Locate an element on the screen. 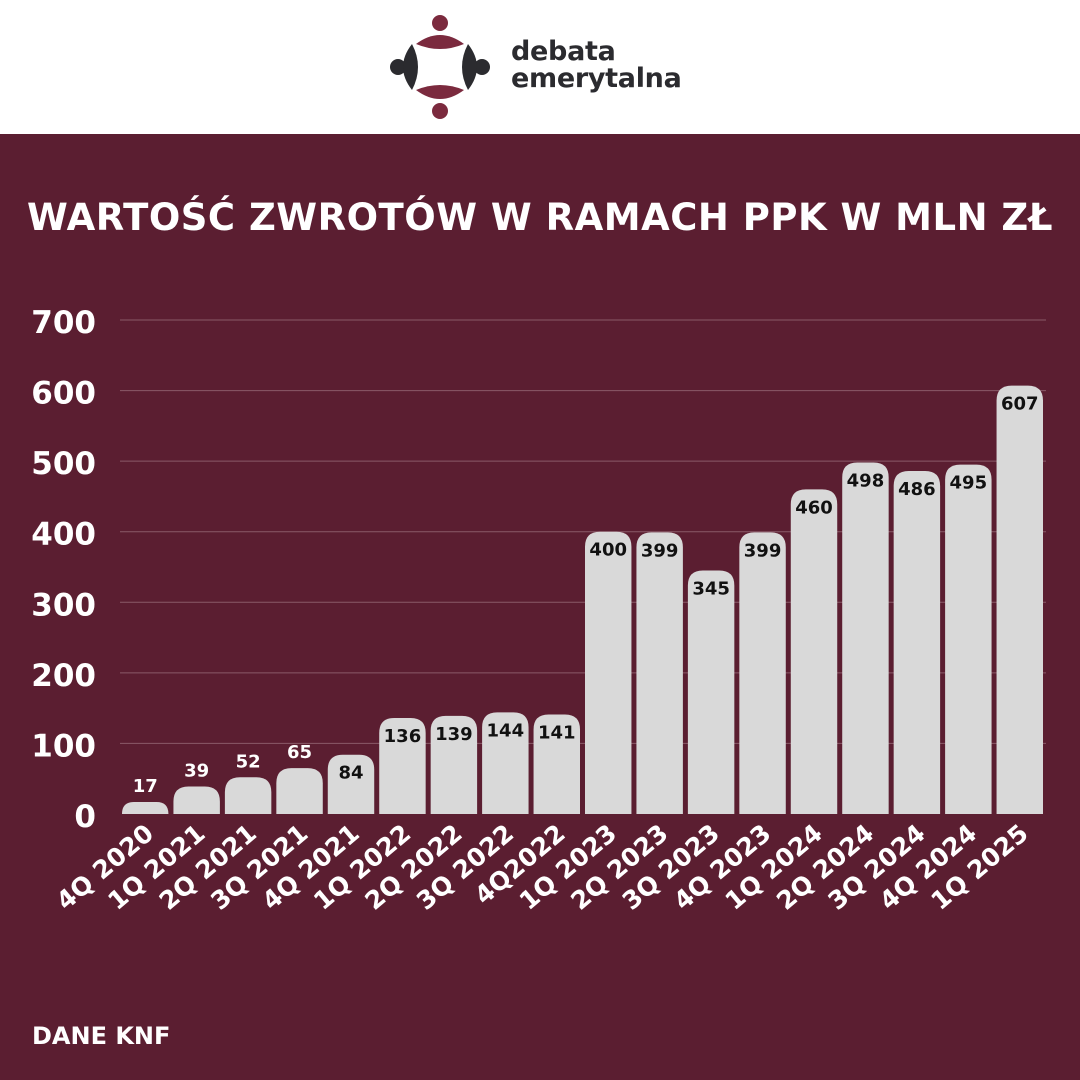 The image size is (1080, 1080). bar-value-label: 144 is located at coordinates (506, 730).